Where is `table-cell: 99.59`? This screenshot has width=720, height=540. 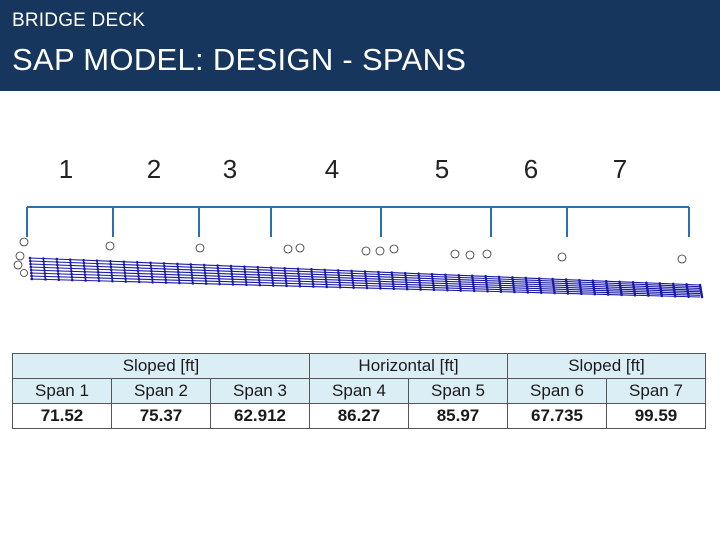
table-cell: 99.59 is located at coordinates (656, 416).